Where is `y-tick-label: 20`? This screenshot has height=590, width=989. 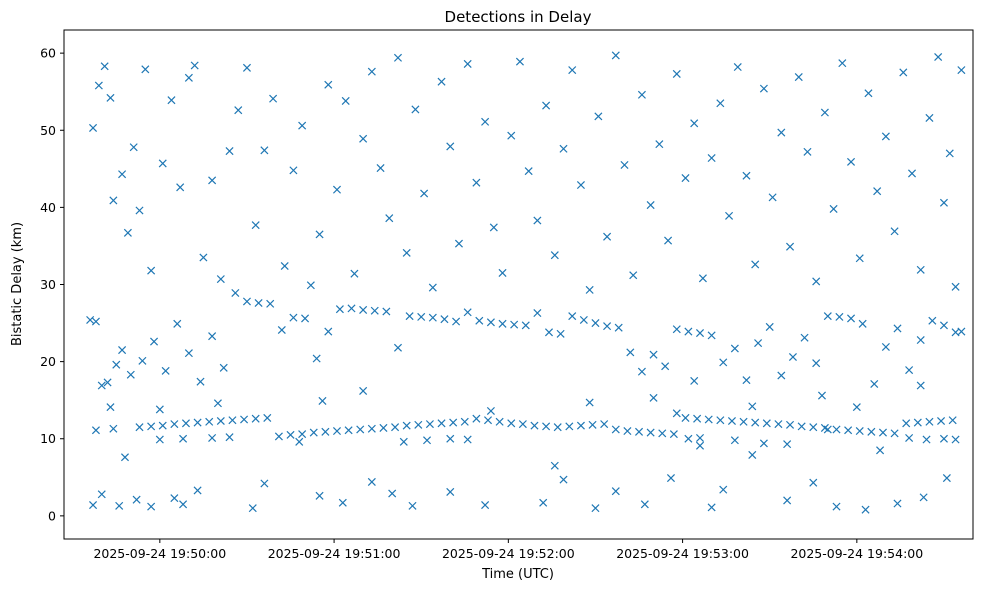 y-tick-label: 20 is located at coordinates (48, 361).